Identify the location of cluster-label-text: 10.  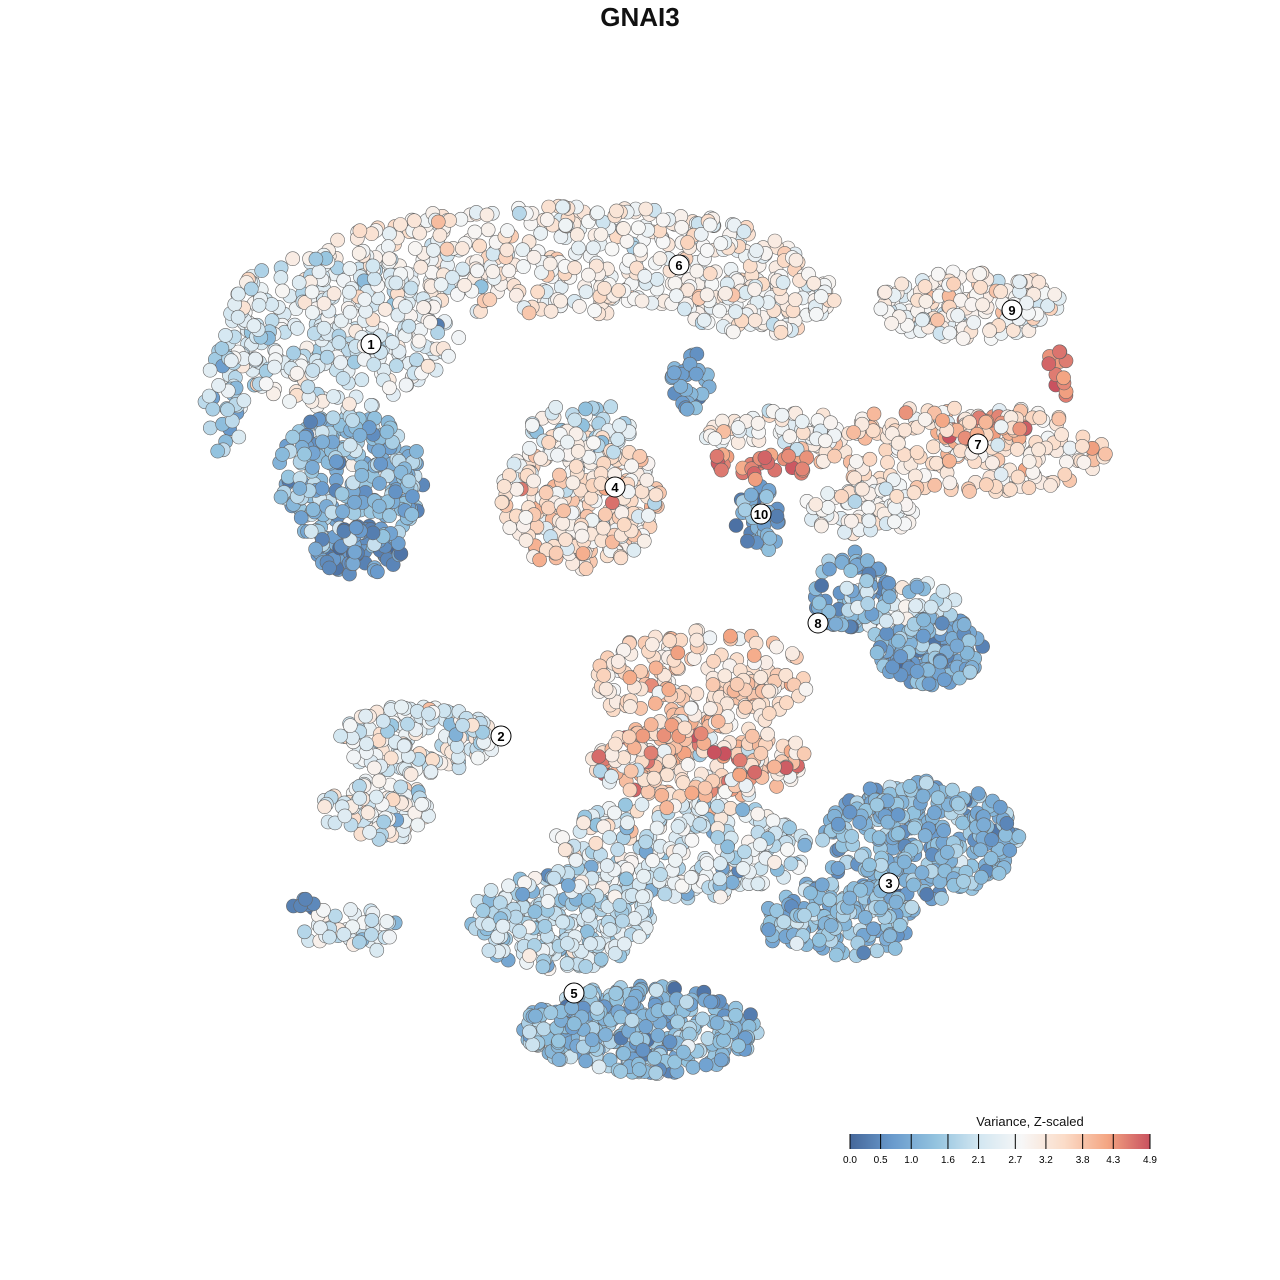
(761, 514).